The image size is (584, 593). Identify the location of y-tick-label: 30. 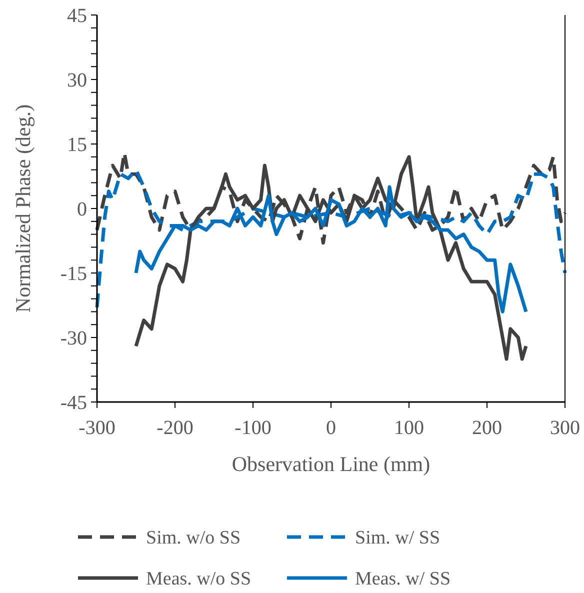
(77, 81).